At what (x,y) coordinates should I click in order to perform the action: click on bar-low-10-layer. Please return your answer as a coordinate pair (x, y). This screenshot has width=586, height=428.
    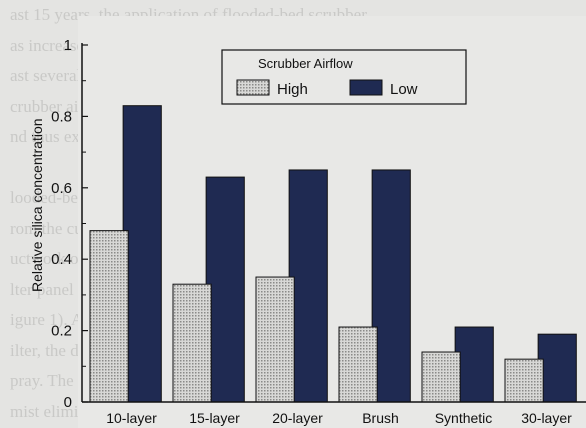
    Looking at the image, I should click on (142, 254).